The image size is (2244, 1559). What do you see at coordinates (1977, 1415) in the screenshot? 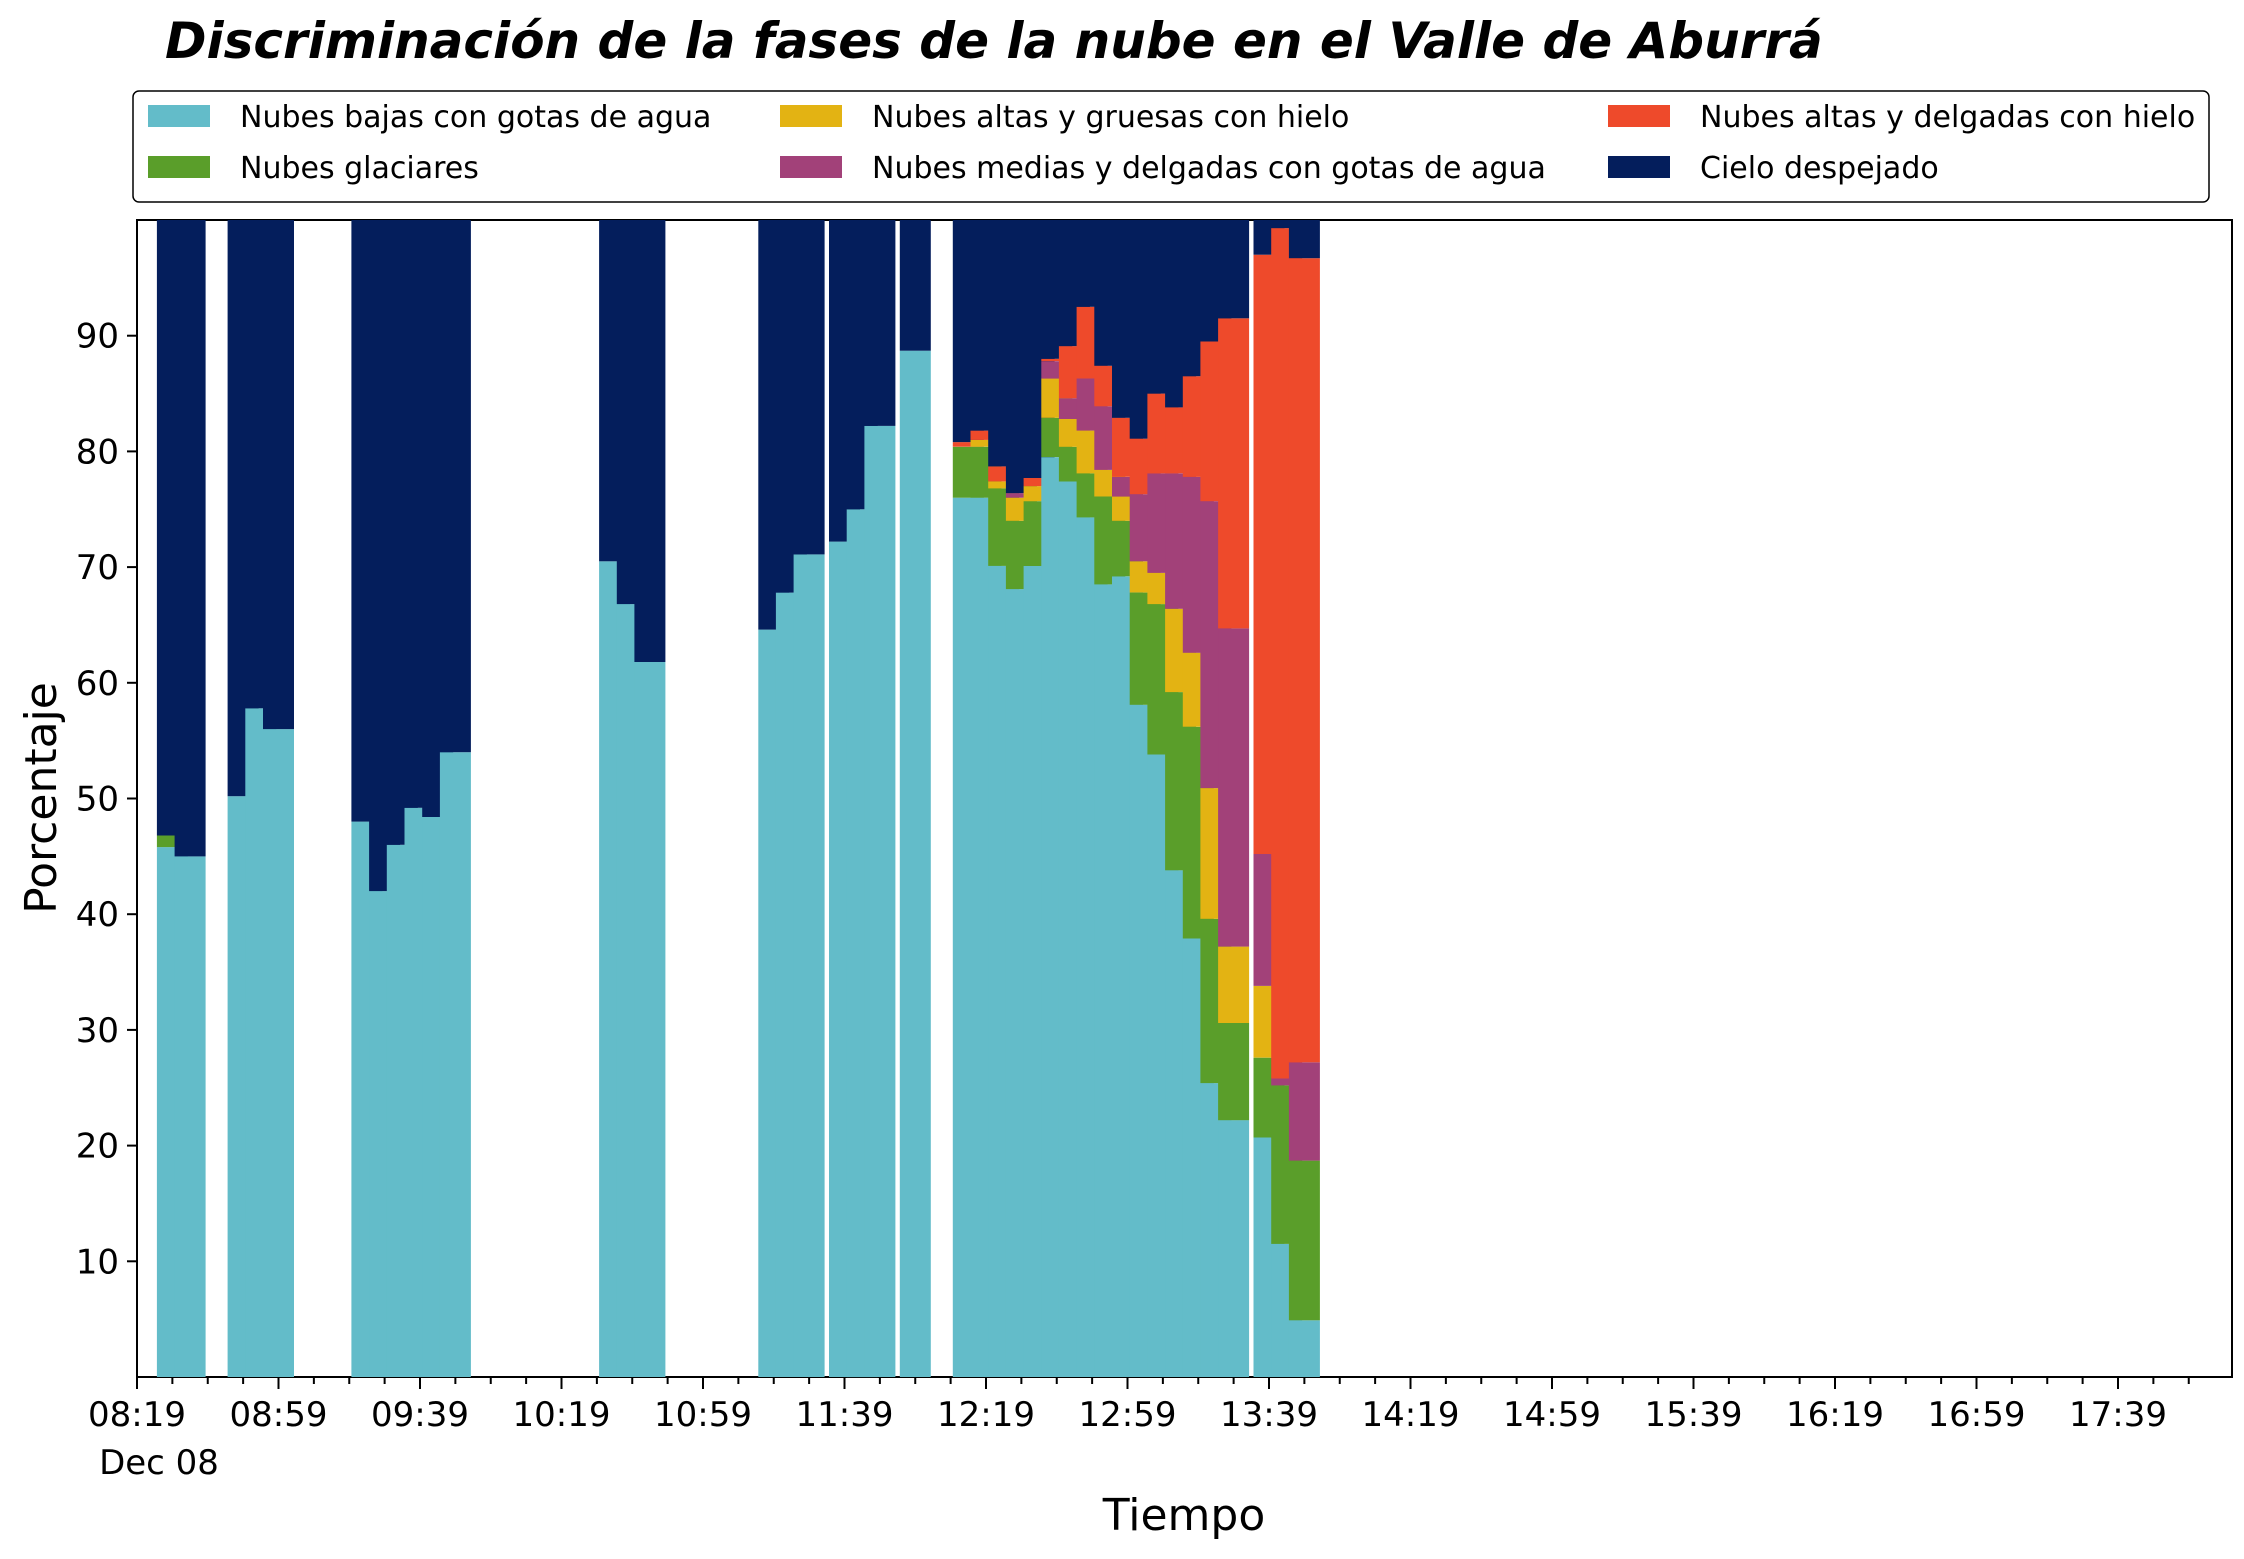
I see `x-tick-label: 16:59` at bounding box center [1977, 1415].